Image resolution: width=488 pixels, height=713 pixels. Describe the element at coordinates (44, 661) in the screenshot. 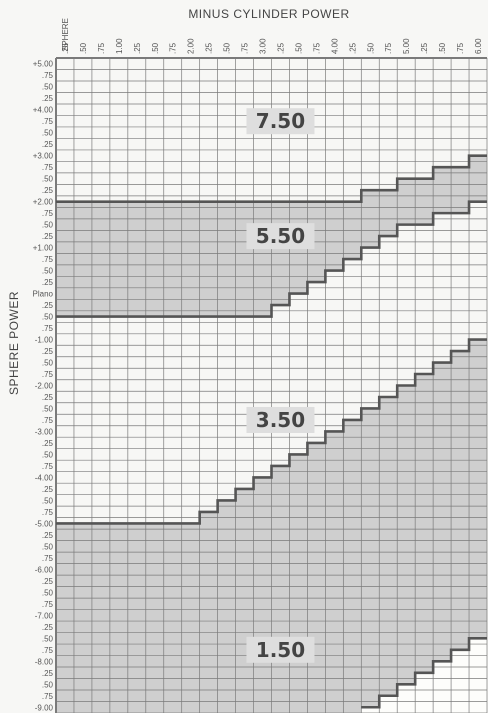

I see `y-tick-label: -8.00` at that location.